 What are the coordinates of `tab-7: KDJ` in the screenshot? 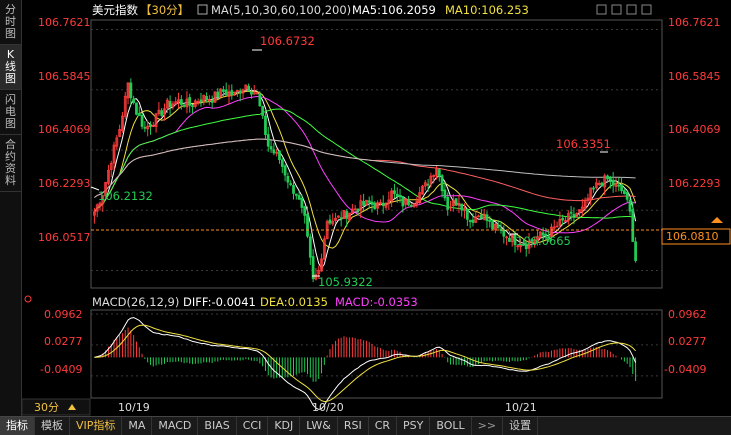 It's located at (284, 426).